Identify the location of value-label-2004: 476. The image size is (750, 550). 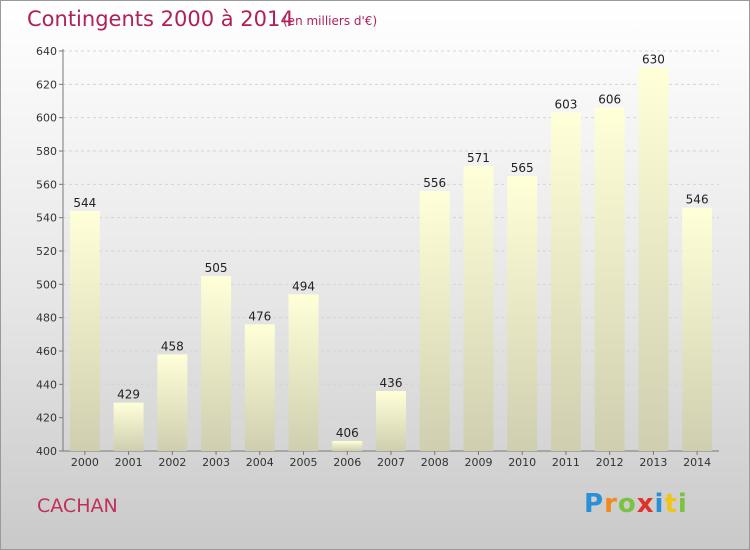
(259, 316).